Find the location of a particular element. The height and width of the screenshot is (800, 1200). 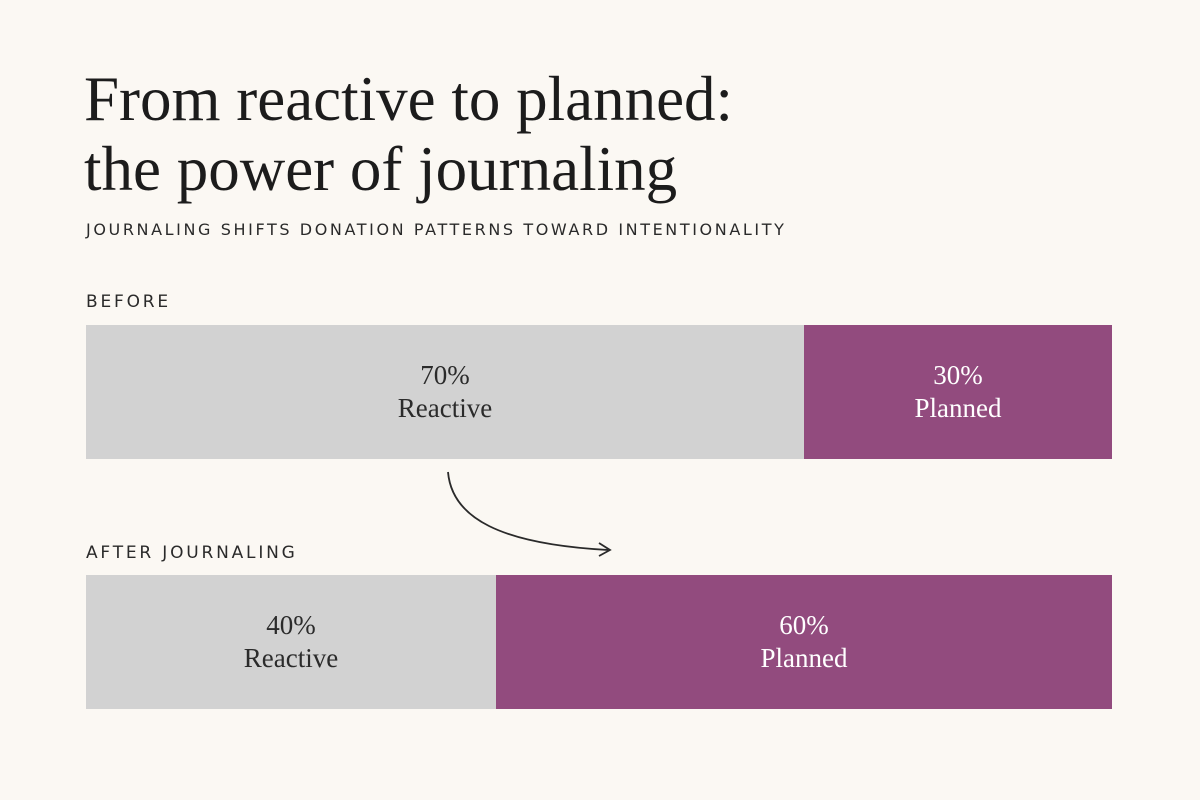

series-label-planned-before: Planned is located at coordinates (958, 408).